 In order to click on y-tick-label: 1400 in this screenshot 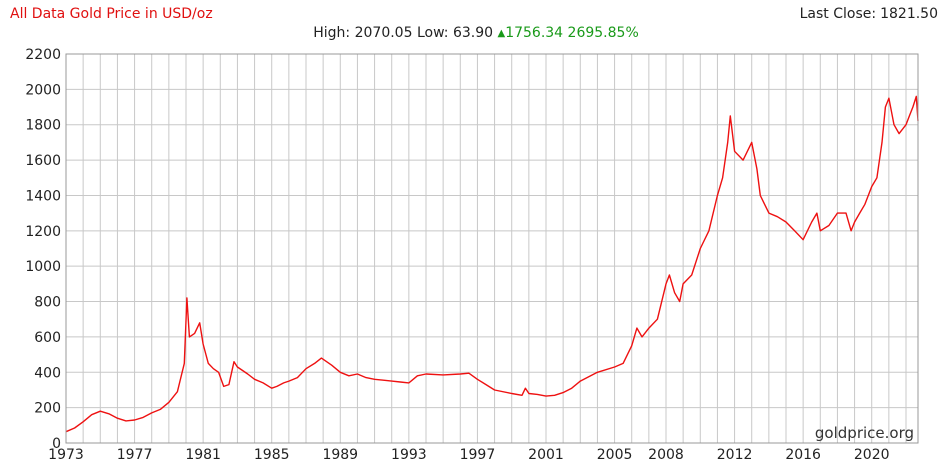, I will do `click(43, 196)`.